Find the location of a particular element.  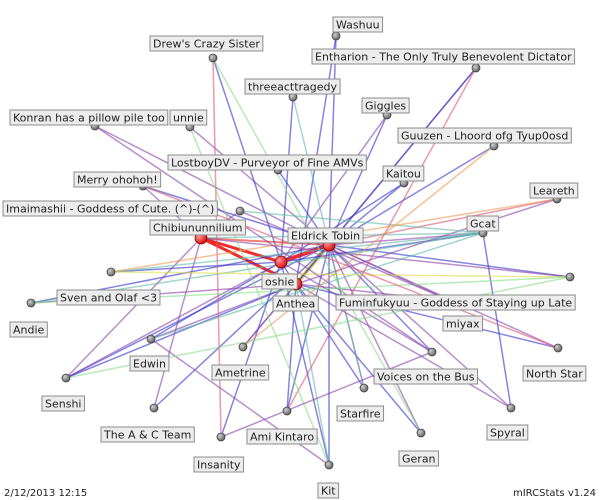

edge-chibi-ac is located at coordinates (177, 323).